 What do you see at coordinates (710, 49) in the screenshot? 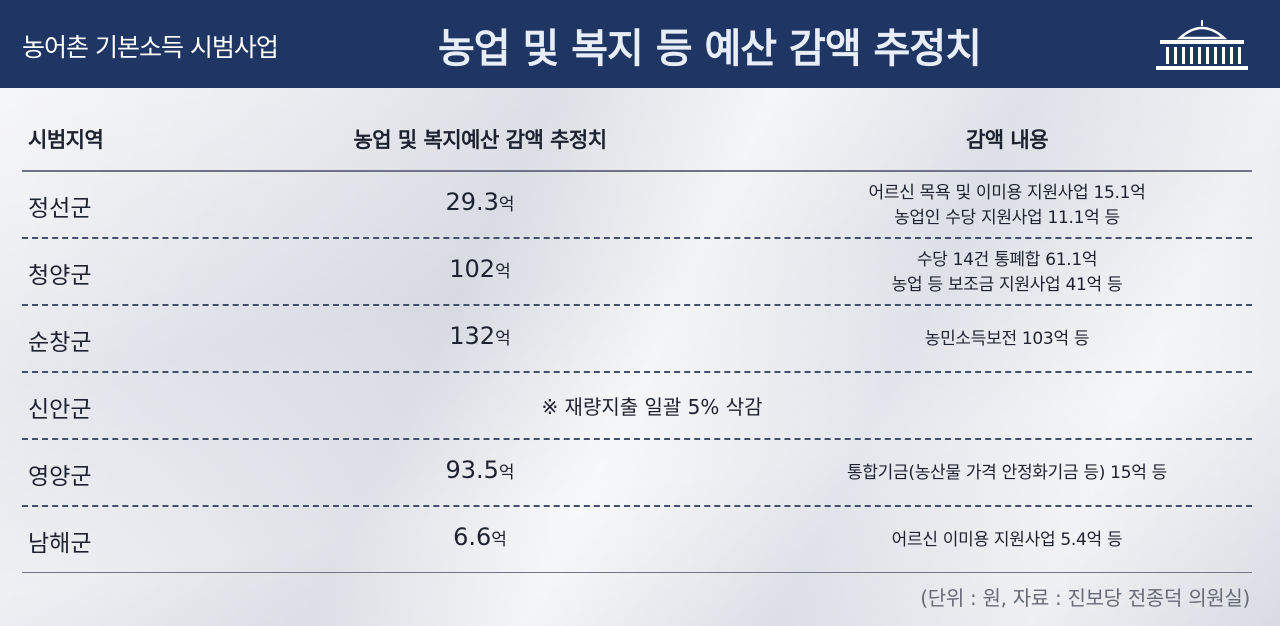
I see `page-title: 농업 및 복지 등 예산 감액 추정치` at bounding box center [710, 49].